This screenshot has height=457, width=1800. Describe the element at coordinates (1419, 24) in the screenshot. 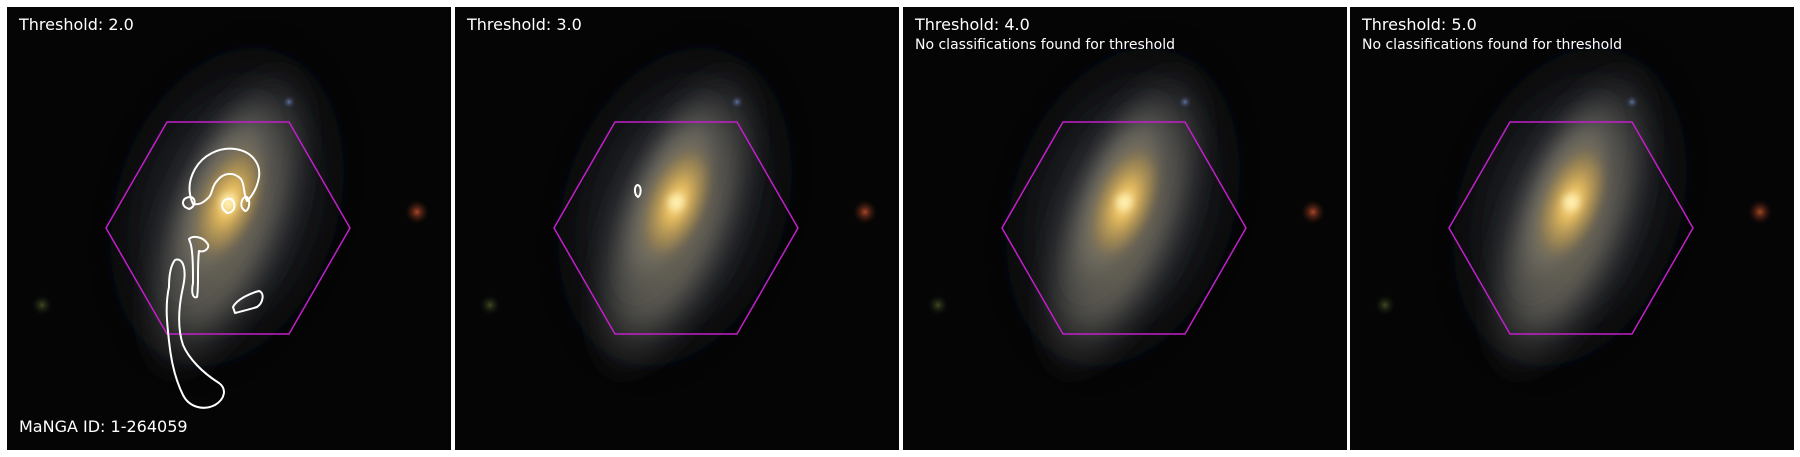

I see `threshold-label: Threshold: 5.0` at that location.